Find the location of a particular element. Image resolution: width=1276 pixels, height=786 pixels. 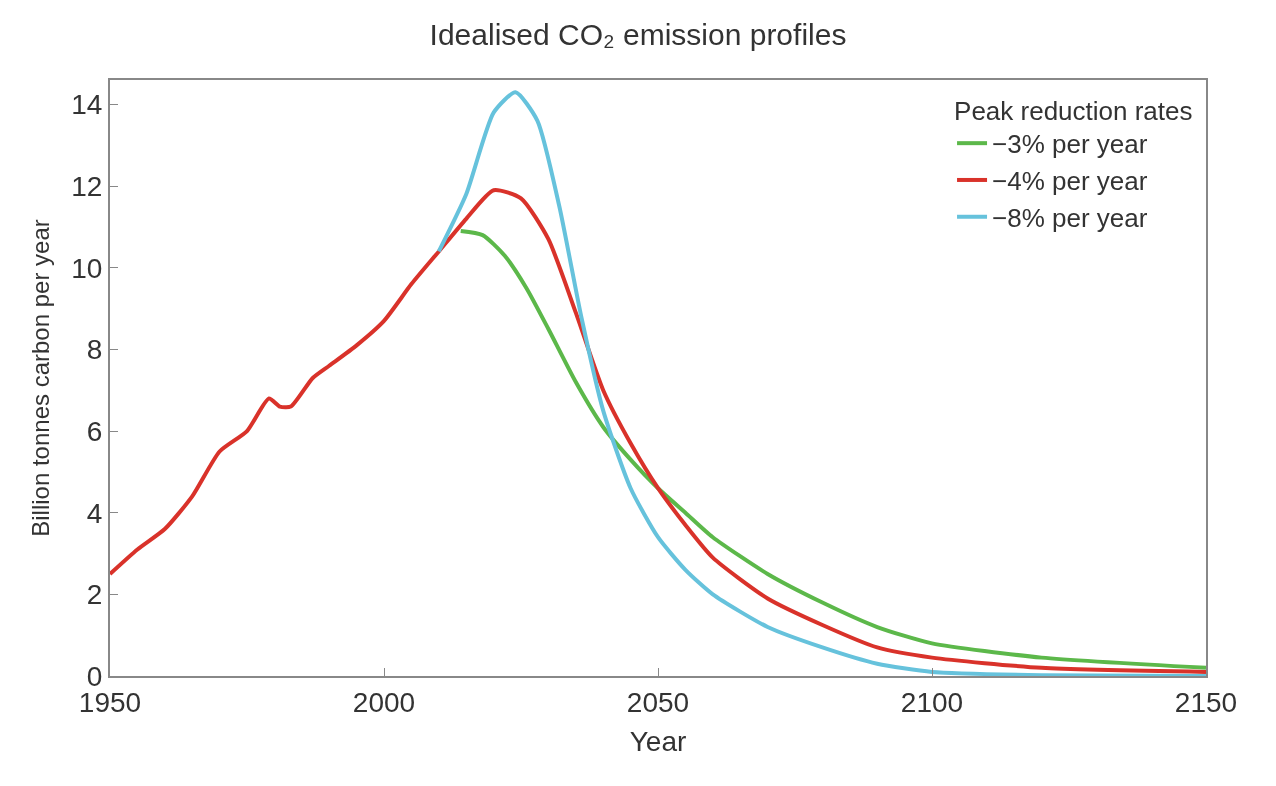

legend-label: −4% per year is located at coordinates (1070, 181).